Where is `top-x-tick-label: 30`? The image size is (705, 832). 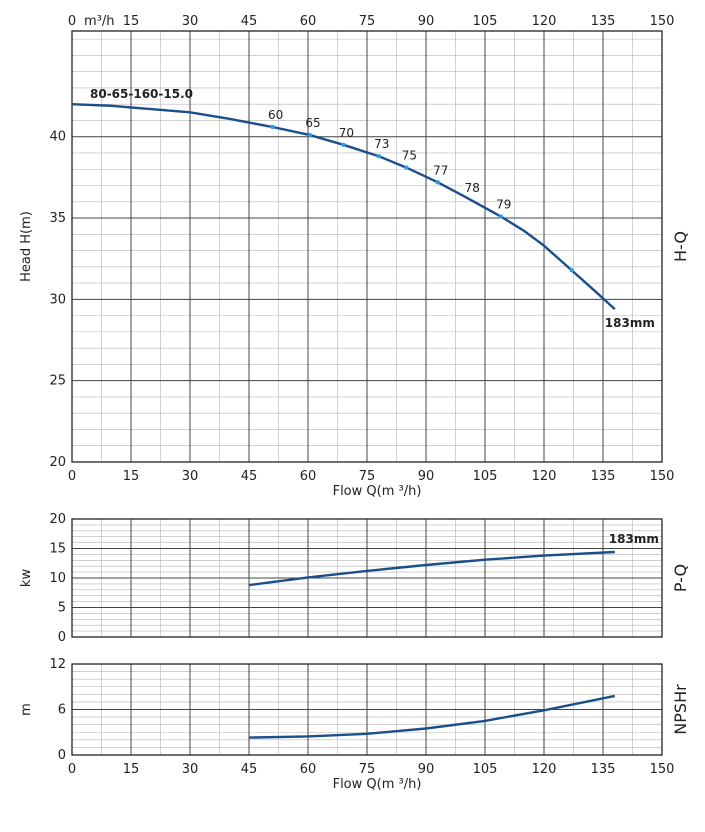 top-x-tick-label: 30 is located at coordinates (190, 21).